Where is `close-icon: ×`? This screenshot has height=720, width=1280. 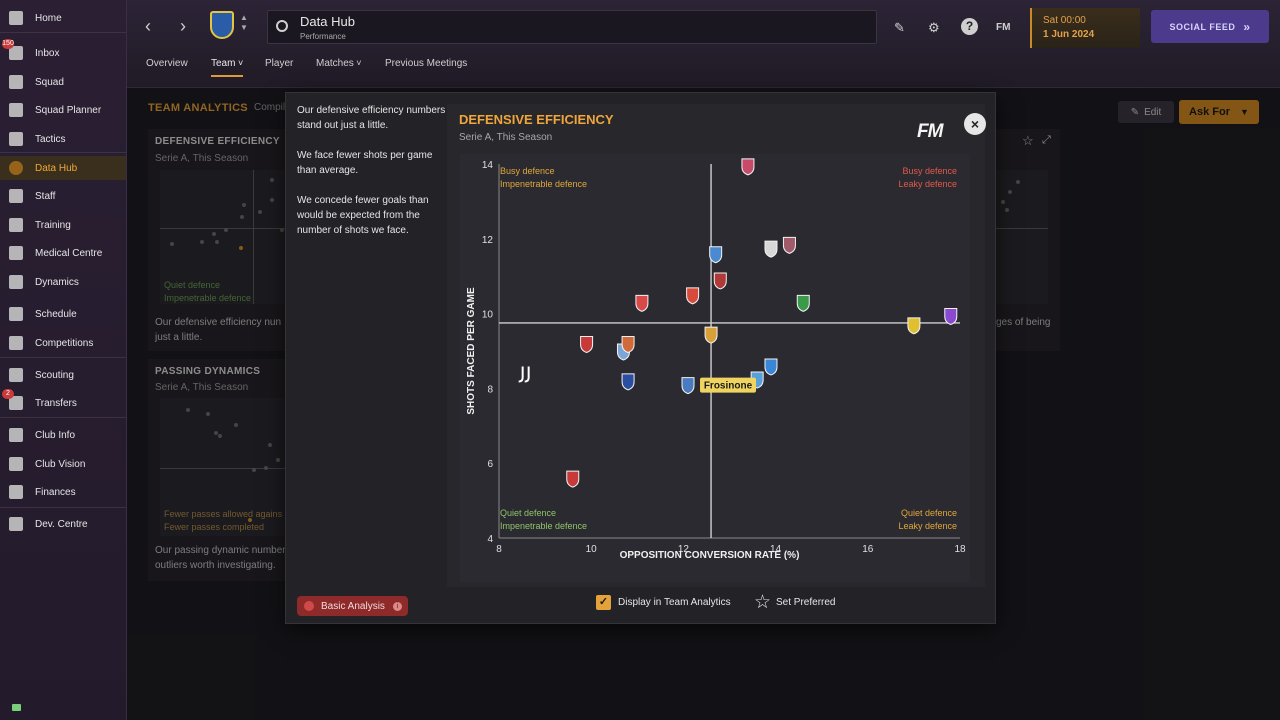 close-icon: × is located at coordinates (975, 124).